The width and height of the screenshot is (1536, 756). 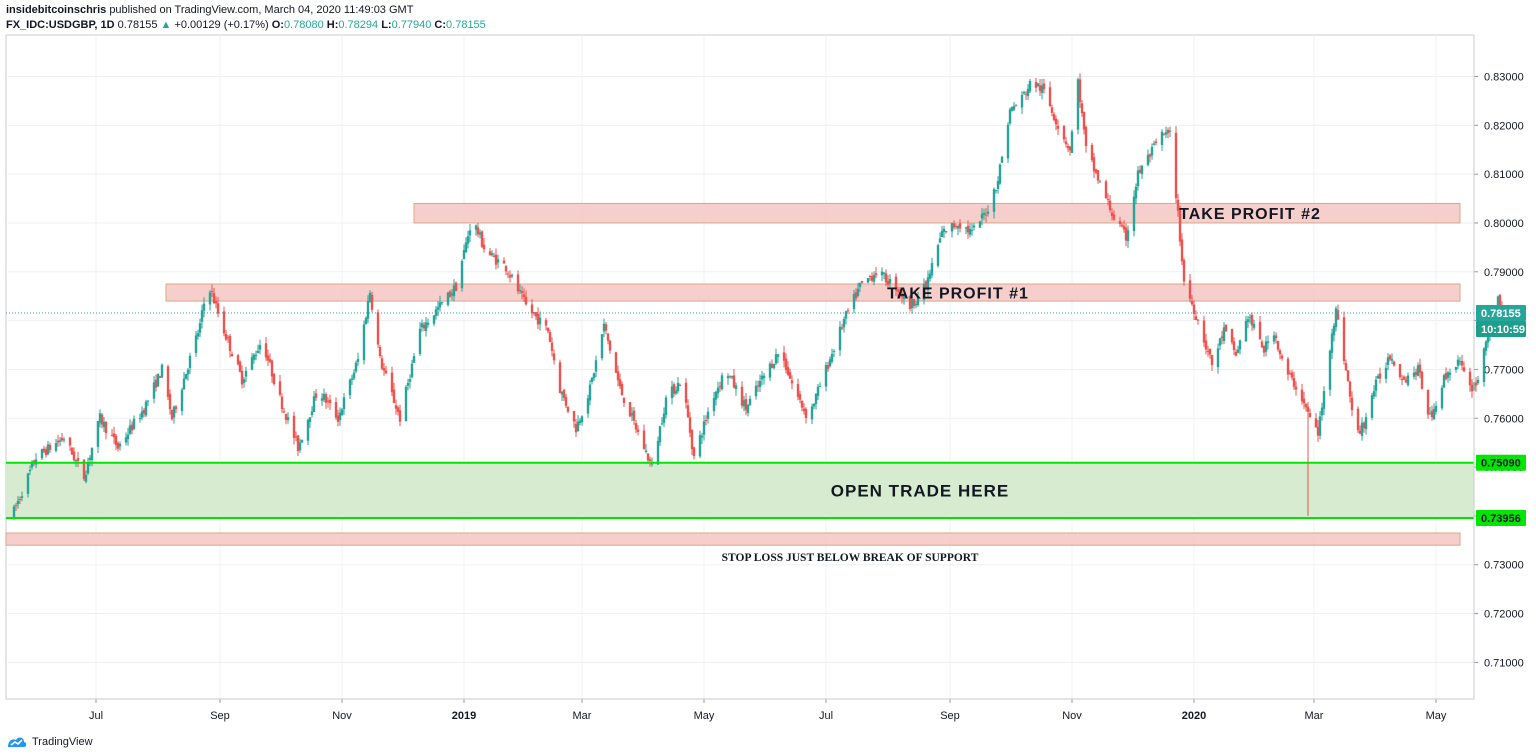 I want to click on countdown-badge, so click(x=1501, y=329).